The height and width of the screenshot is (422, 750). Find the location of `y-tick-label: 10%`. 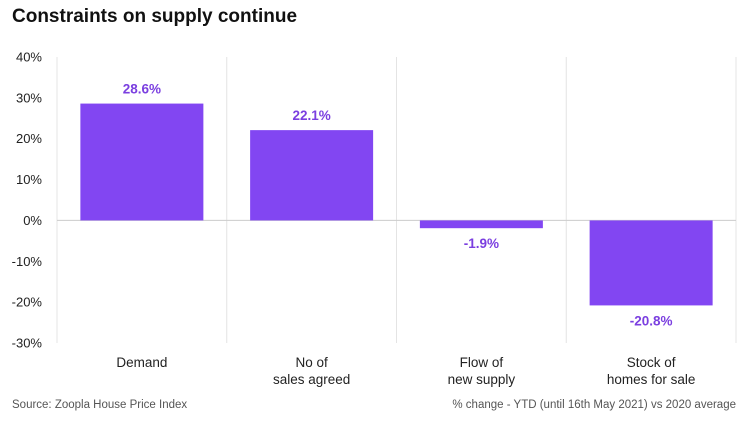

y-tick-label: 10% is located at coordinates (29, 179).